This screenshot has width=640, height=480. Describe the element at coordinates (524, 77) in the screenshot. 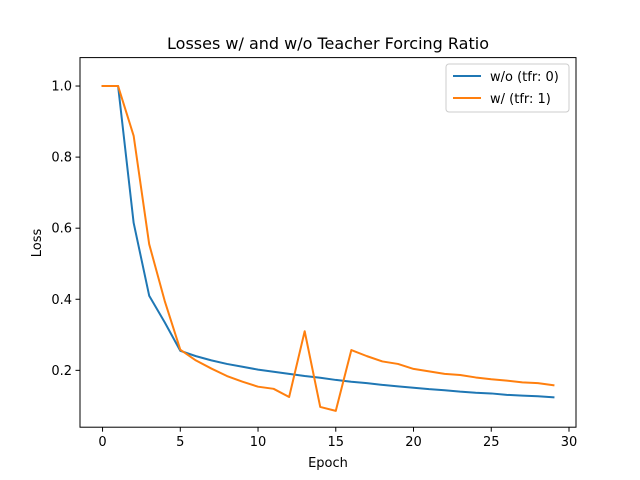

I see `legend-label-series-0: w/o (tfr: 0)` at that location.